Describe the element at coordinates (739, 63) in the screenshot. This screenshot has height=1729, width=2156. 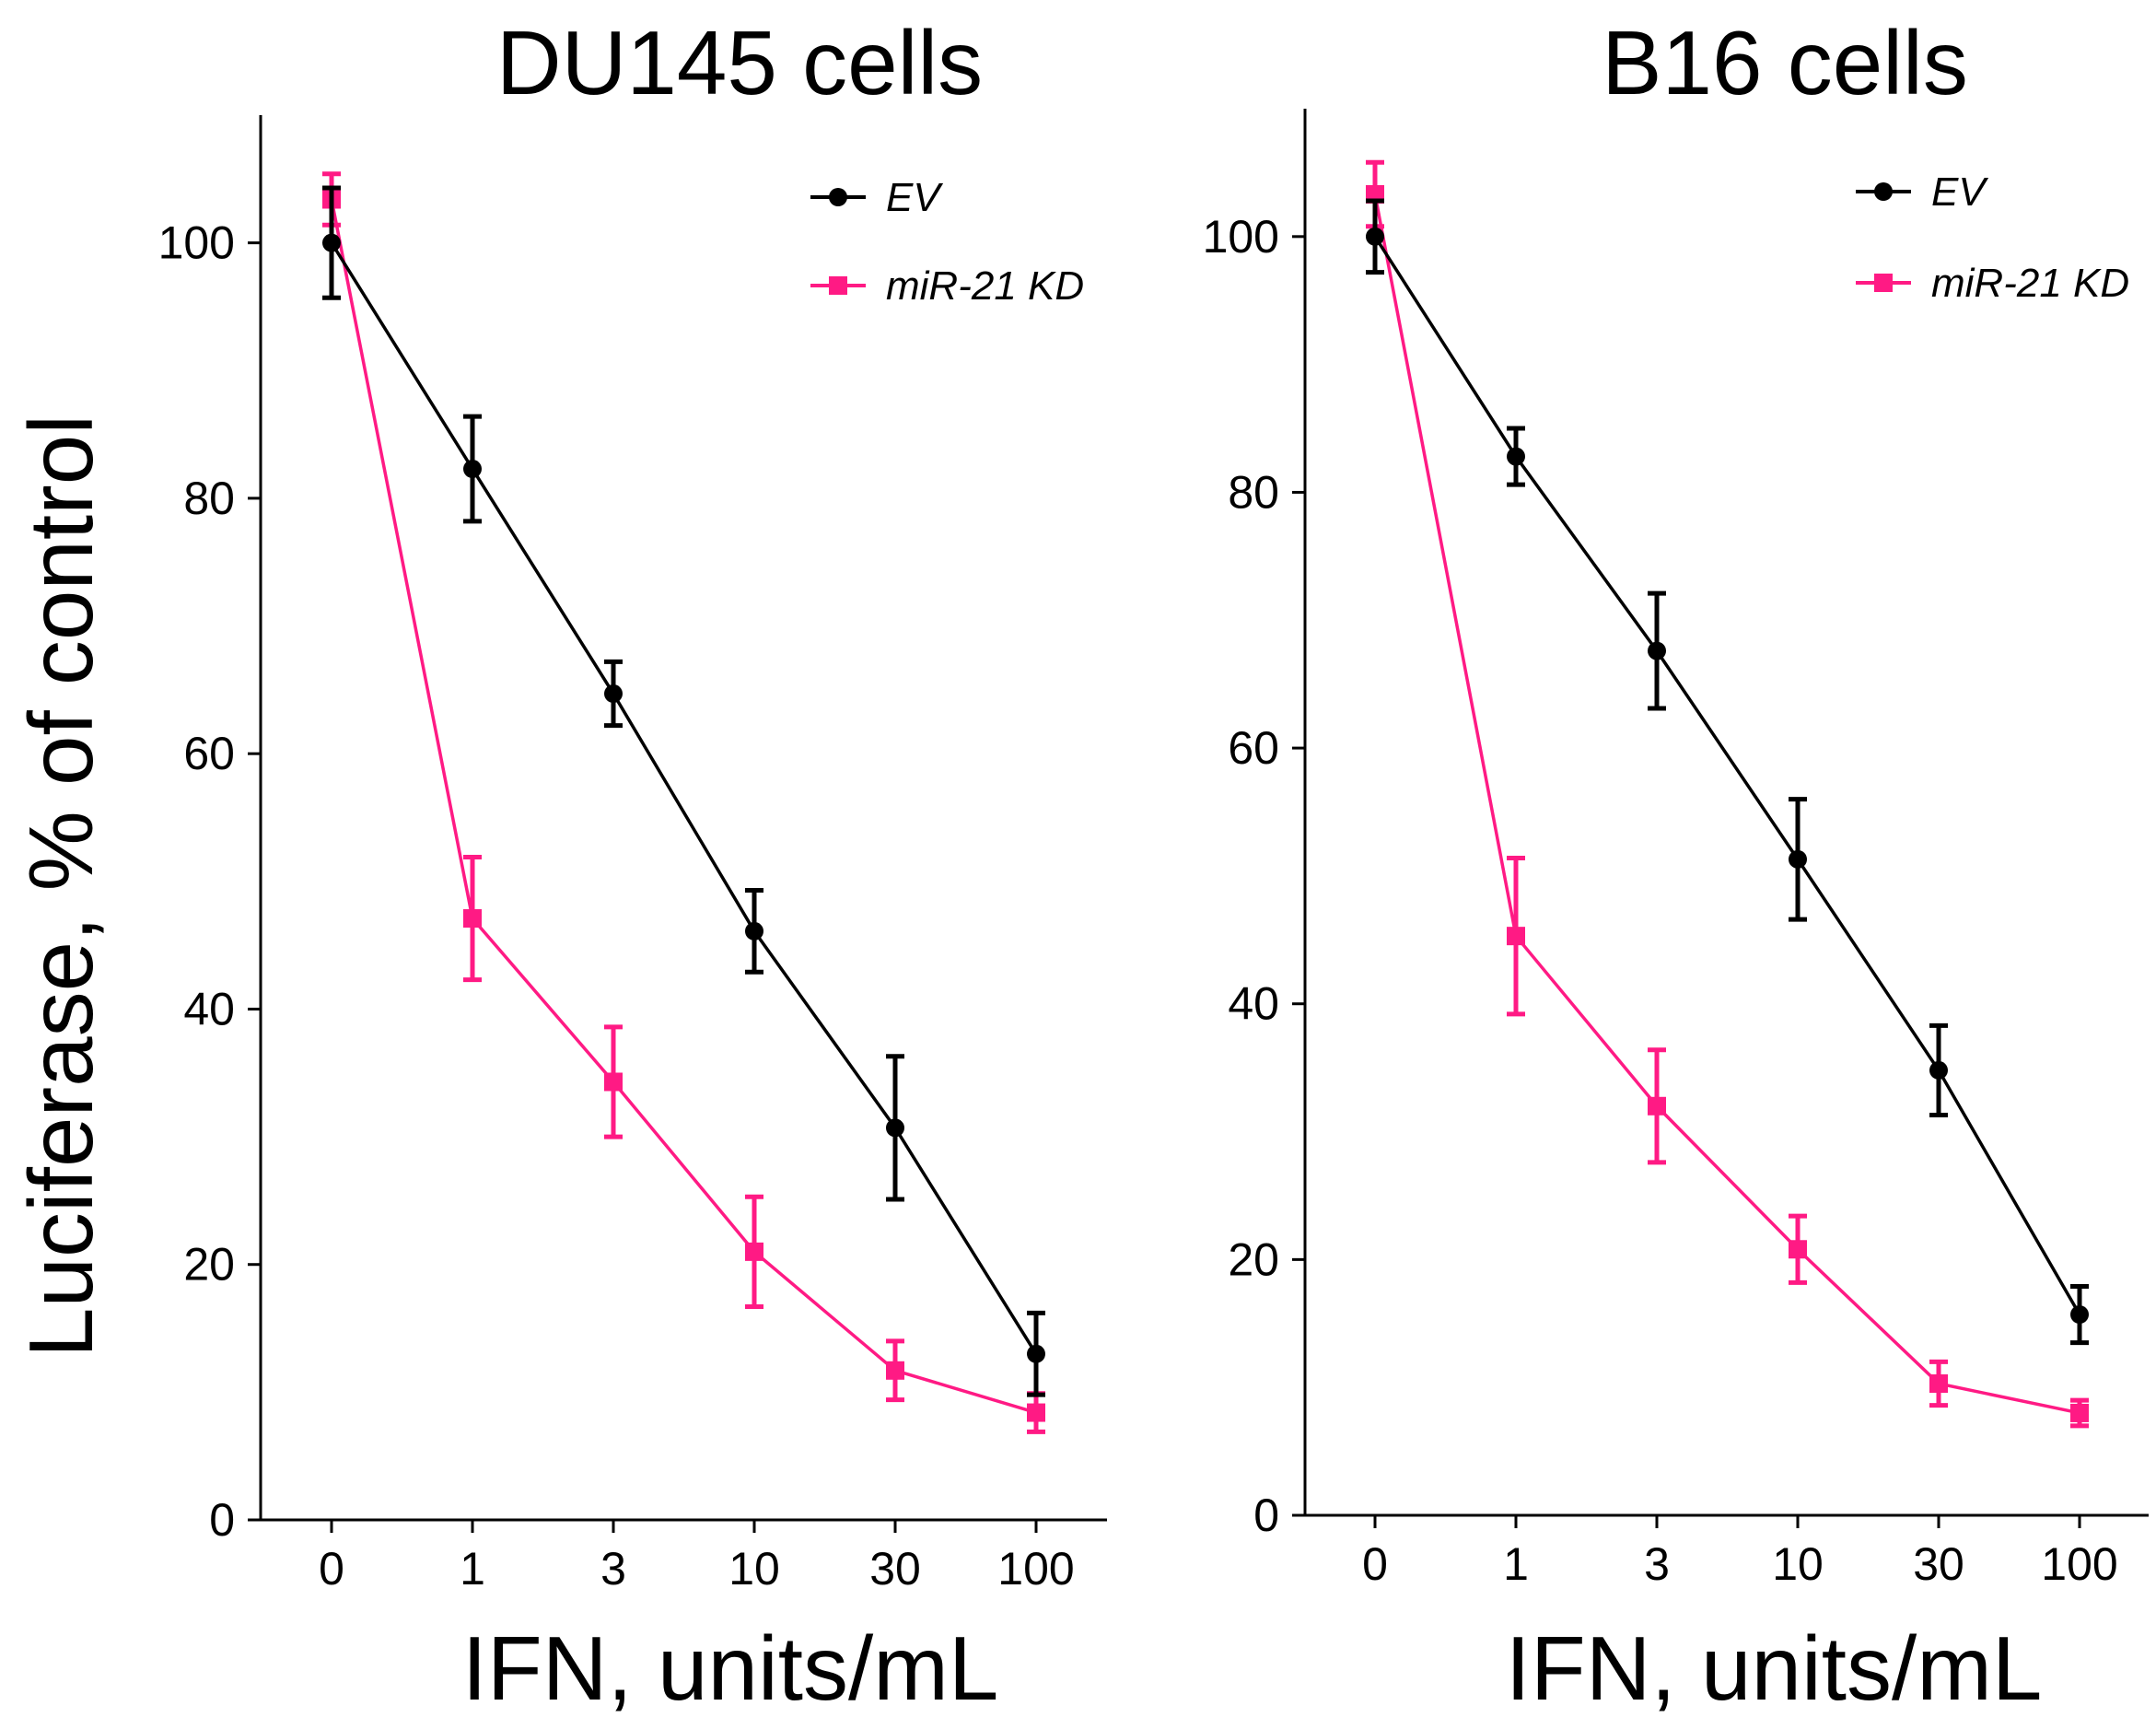
I see `chart-title: DU145 cells` at that location.